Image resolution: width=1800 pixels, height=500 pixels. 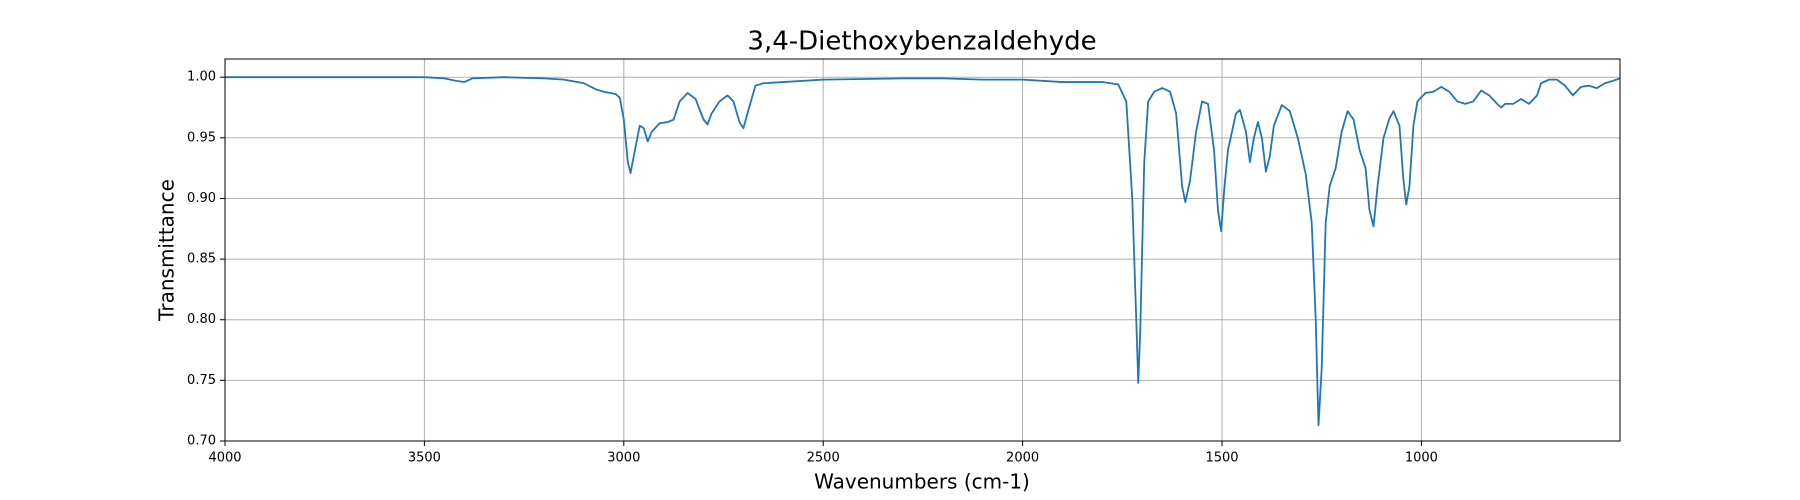 I want to click on x-tick-label: 1000, so click(x=1421, y=458).